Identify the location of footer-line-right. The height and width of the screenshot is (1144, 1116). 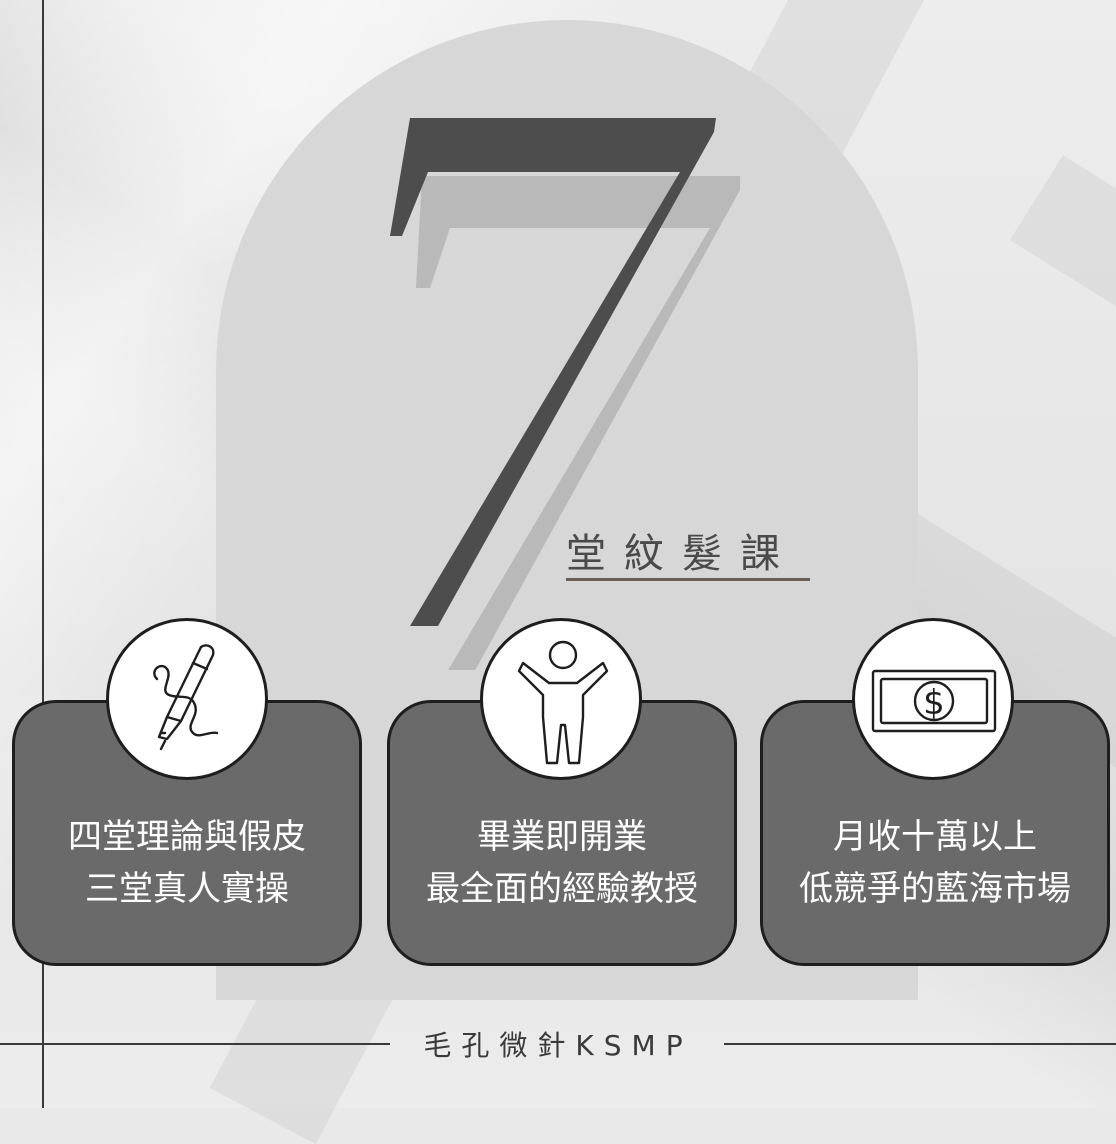
(920, 1044).